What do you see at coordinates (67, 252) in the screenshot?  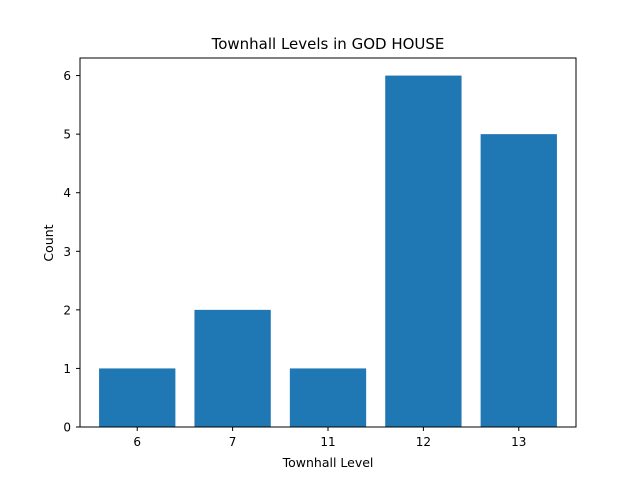 I see `y-tick-label: 3` at bounding box center [67, 252].